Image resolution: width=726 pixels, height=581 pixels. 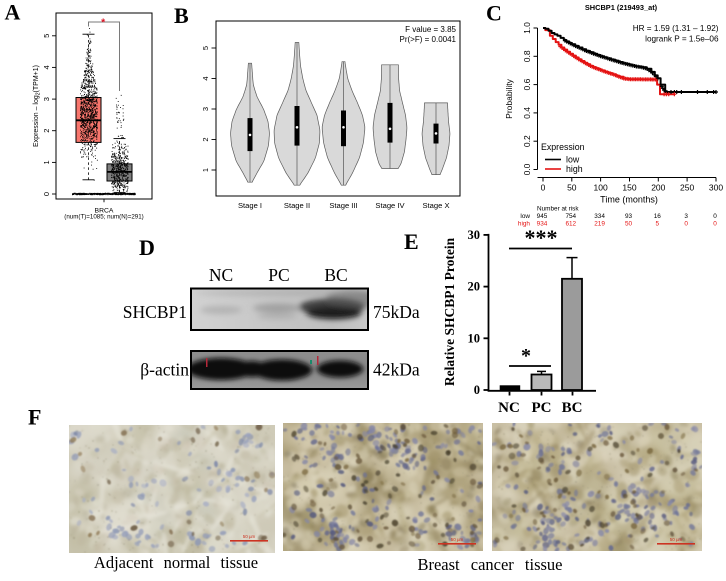 What do you see at coordinates (181, 15) in the screenshot?
I see `svg-text: B` at bounding box center [181, 15].